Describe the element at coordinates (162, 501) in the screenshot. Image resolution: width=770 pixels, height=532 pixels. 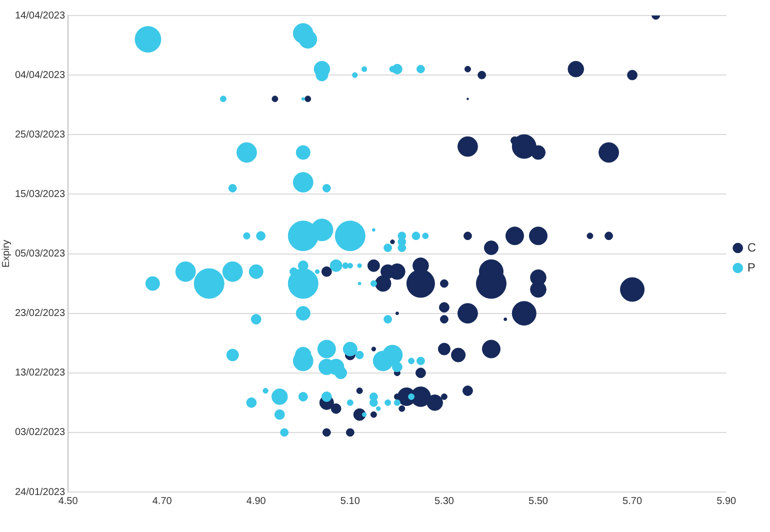
I see `x-tick-label: 4.70` at that location.